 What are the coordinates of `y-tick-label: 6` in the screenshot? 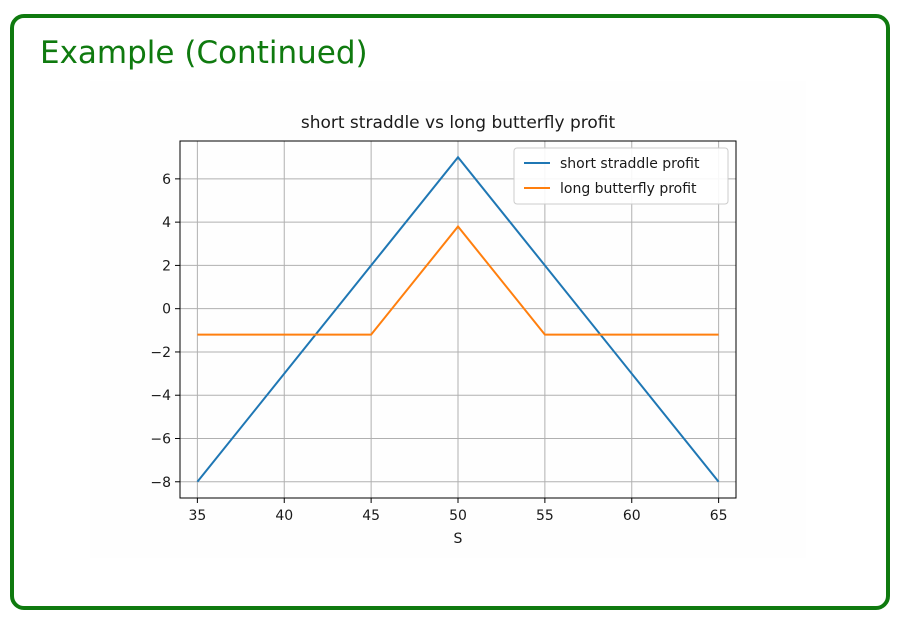 It's located at (166, 180).